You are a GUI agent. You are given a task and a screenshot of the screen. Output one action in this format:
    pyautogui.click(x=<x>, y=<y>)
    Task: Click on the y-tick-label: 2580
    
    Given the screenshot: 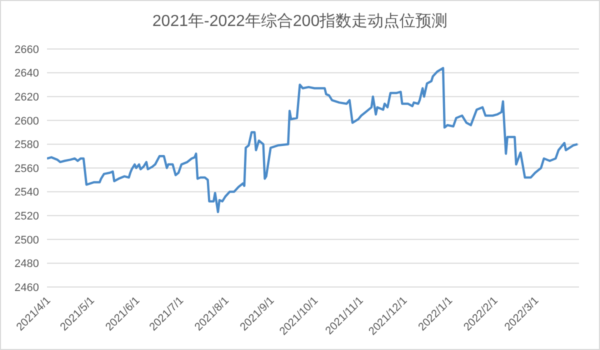 What is the action you would take?
    pyautogui.click(x=26, y=145)
    